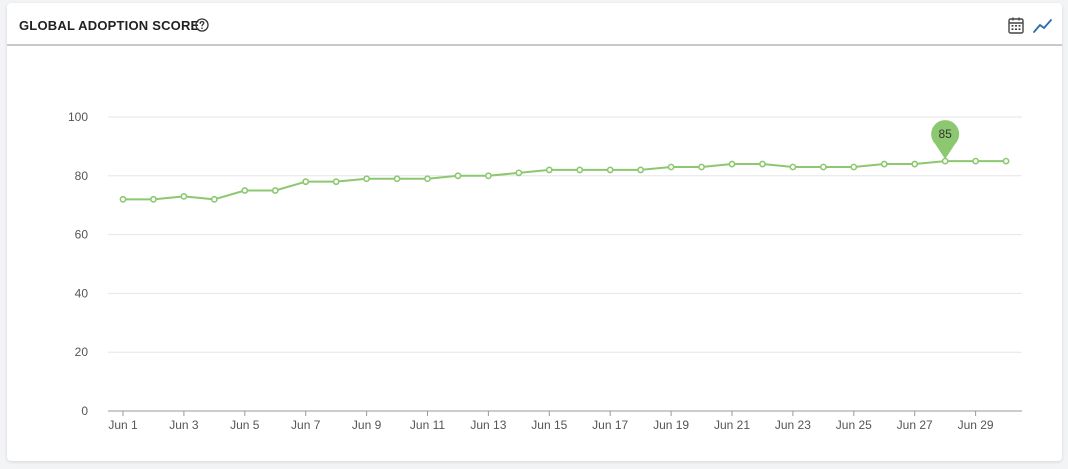  What do you see at coordinates (367, 425) in the screenshot?
I see `x-tick-label: Jun 9` at bounding box center [367, 425].